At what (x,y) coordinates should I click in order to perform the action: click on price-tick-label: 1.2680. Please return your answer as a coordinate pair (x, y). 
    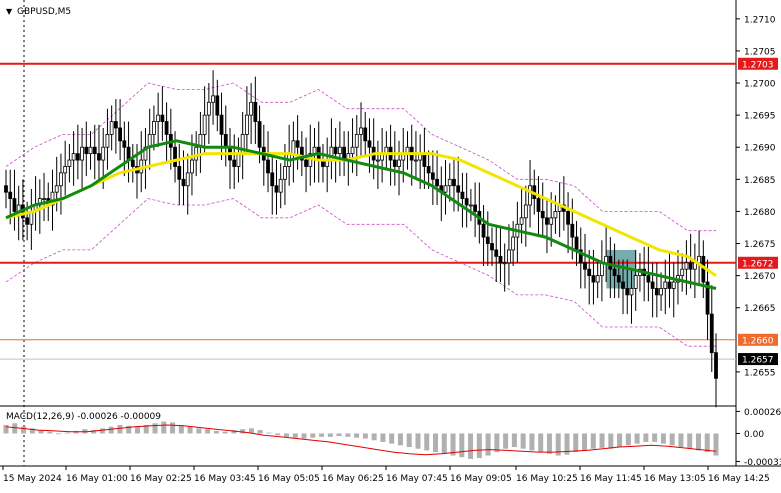
    Looking at the image, I should click on (760, 213).